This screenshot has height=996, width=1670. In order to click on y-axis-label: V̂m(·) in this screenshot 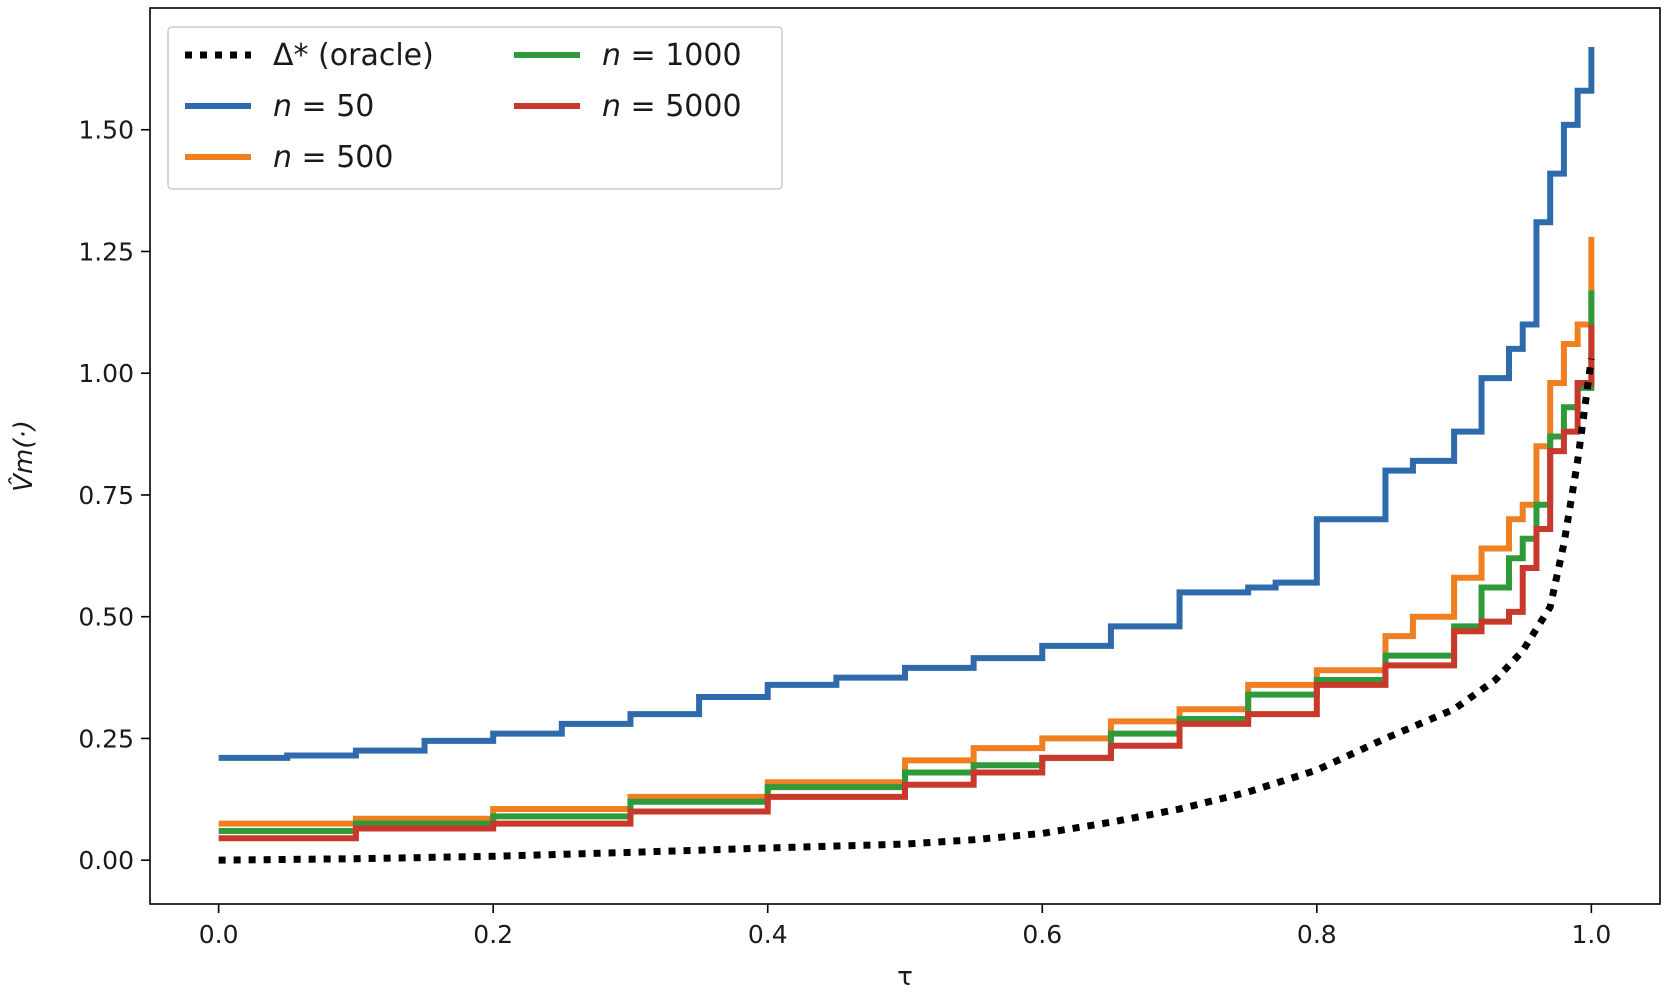, I will do `click(23, 456)`.